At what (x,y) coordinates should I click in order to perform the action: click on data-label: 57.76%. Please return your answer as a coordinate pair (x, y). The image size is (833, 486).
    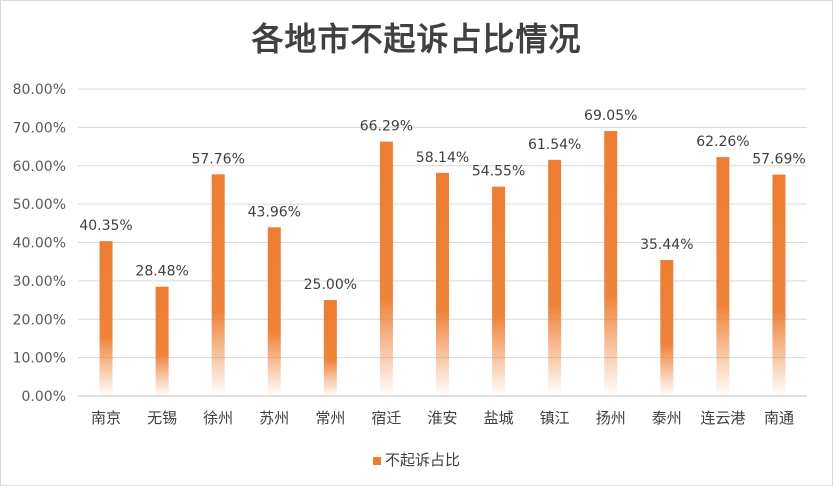
    Looking at the image, I should click on (217, 159).